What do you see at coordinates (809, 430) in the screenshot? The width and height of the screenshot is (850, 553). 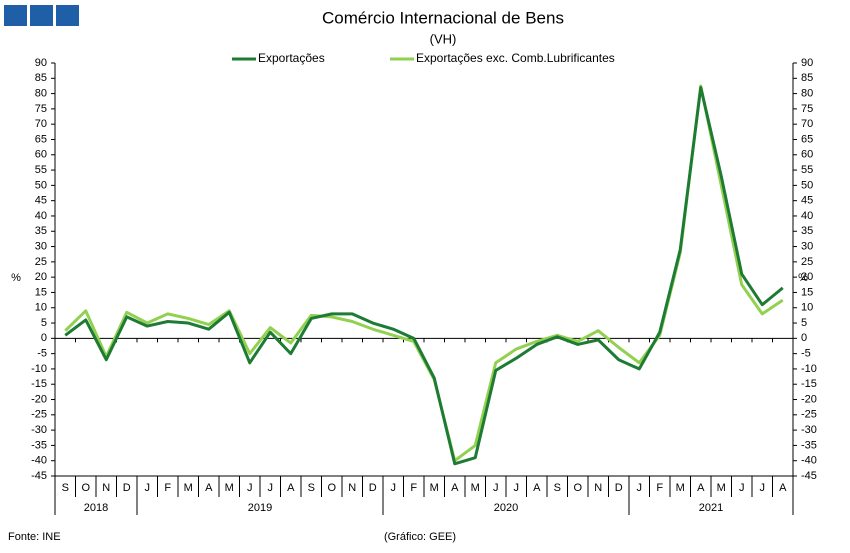 I see `y2-tick-label: -30` at bounding box center [809, 430].